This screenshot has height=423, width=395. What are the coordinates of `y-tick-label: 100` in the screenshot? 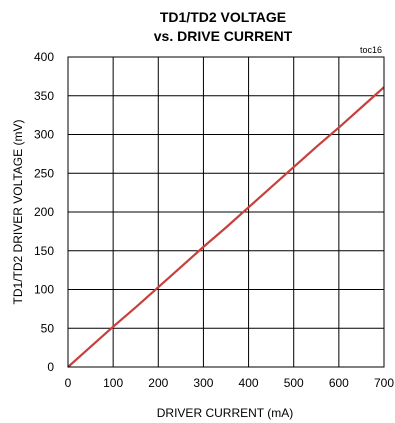 It's located at (44, 290).